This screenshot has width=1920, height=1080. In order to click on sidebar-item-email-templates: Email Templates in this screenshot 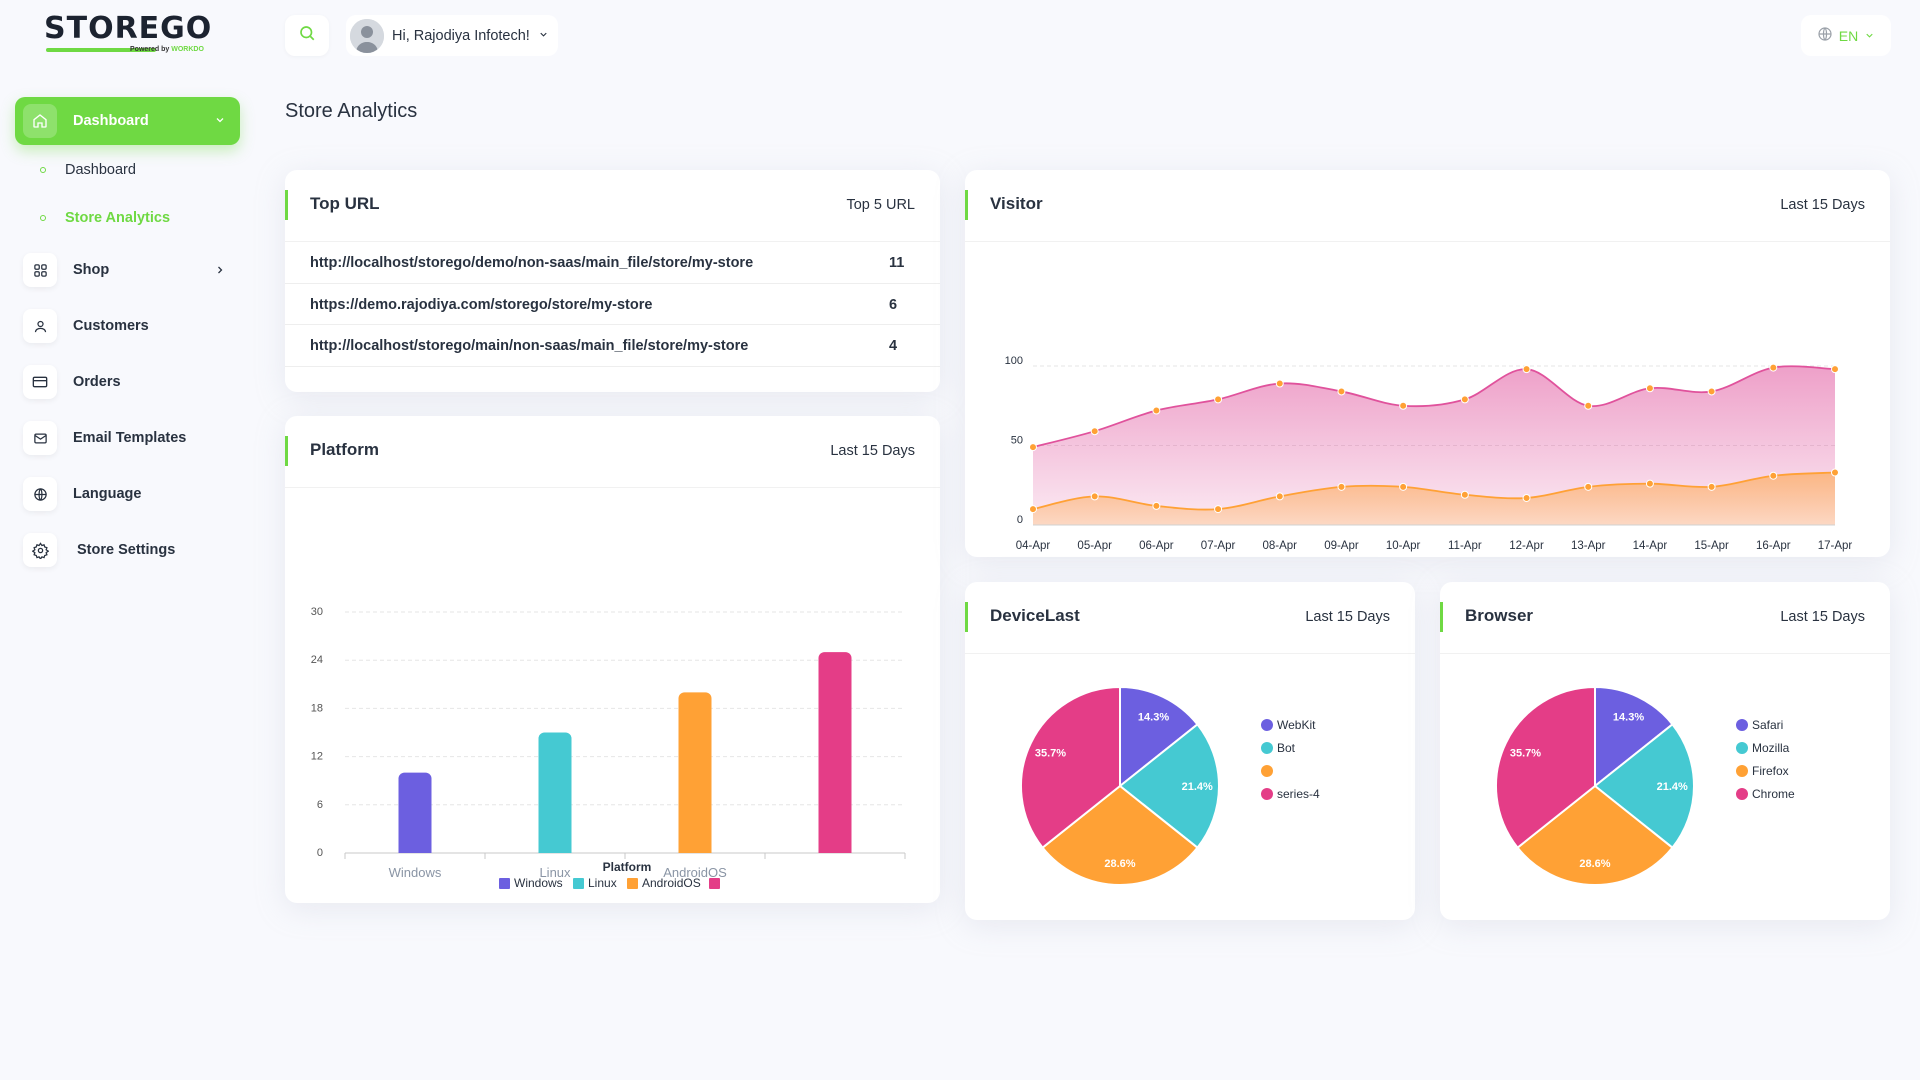, I will do `click(127, 438)`.